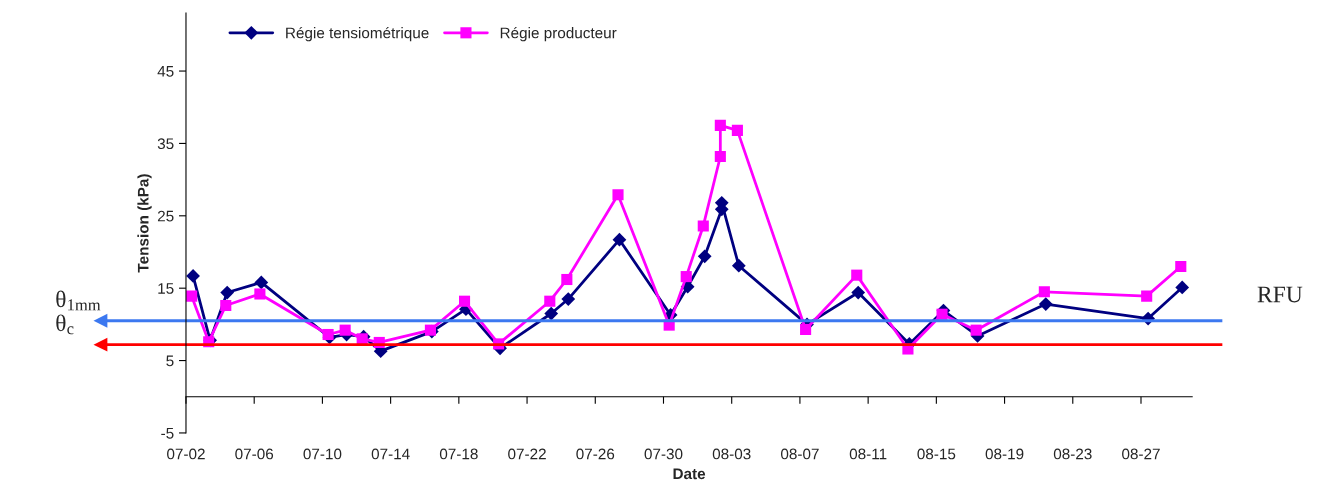  What do you see at coordinates (1280, 294) in the screenshot?
I see `text: RFU` at bounding box center [1280, 294].